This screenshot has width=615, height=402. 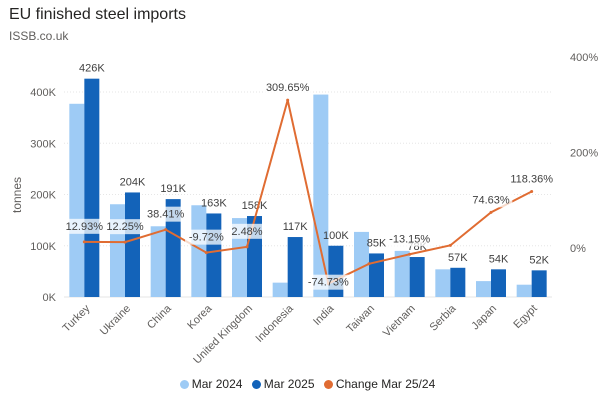 What do you see at coordinates (200, 317) in the screenshot?
I see `x-tick-label: Korea` at bounding box center [200, 317].